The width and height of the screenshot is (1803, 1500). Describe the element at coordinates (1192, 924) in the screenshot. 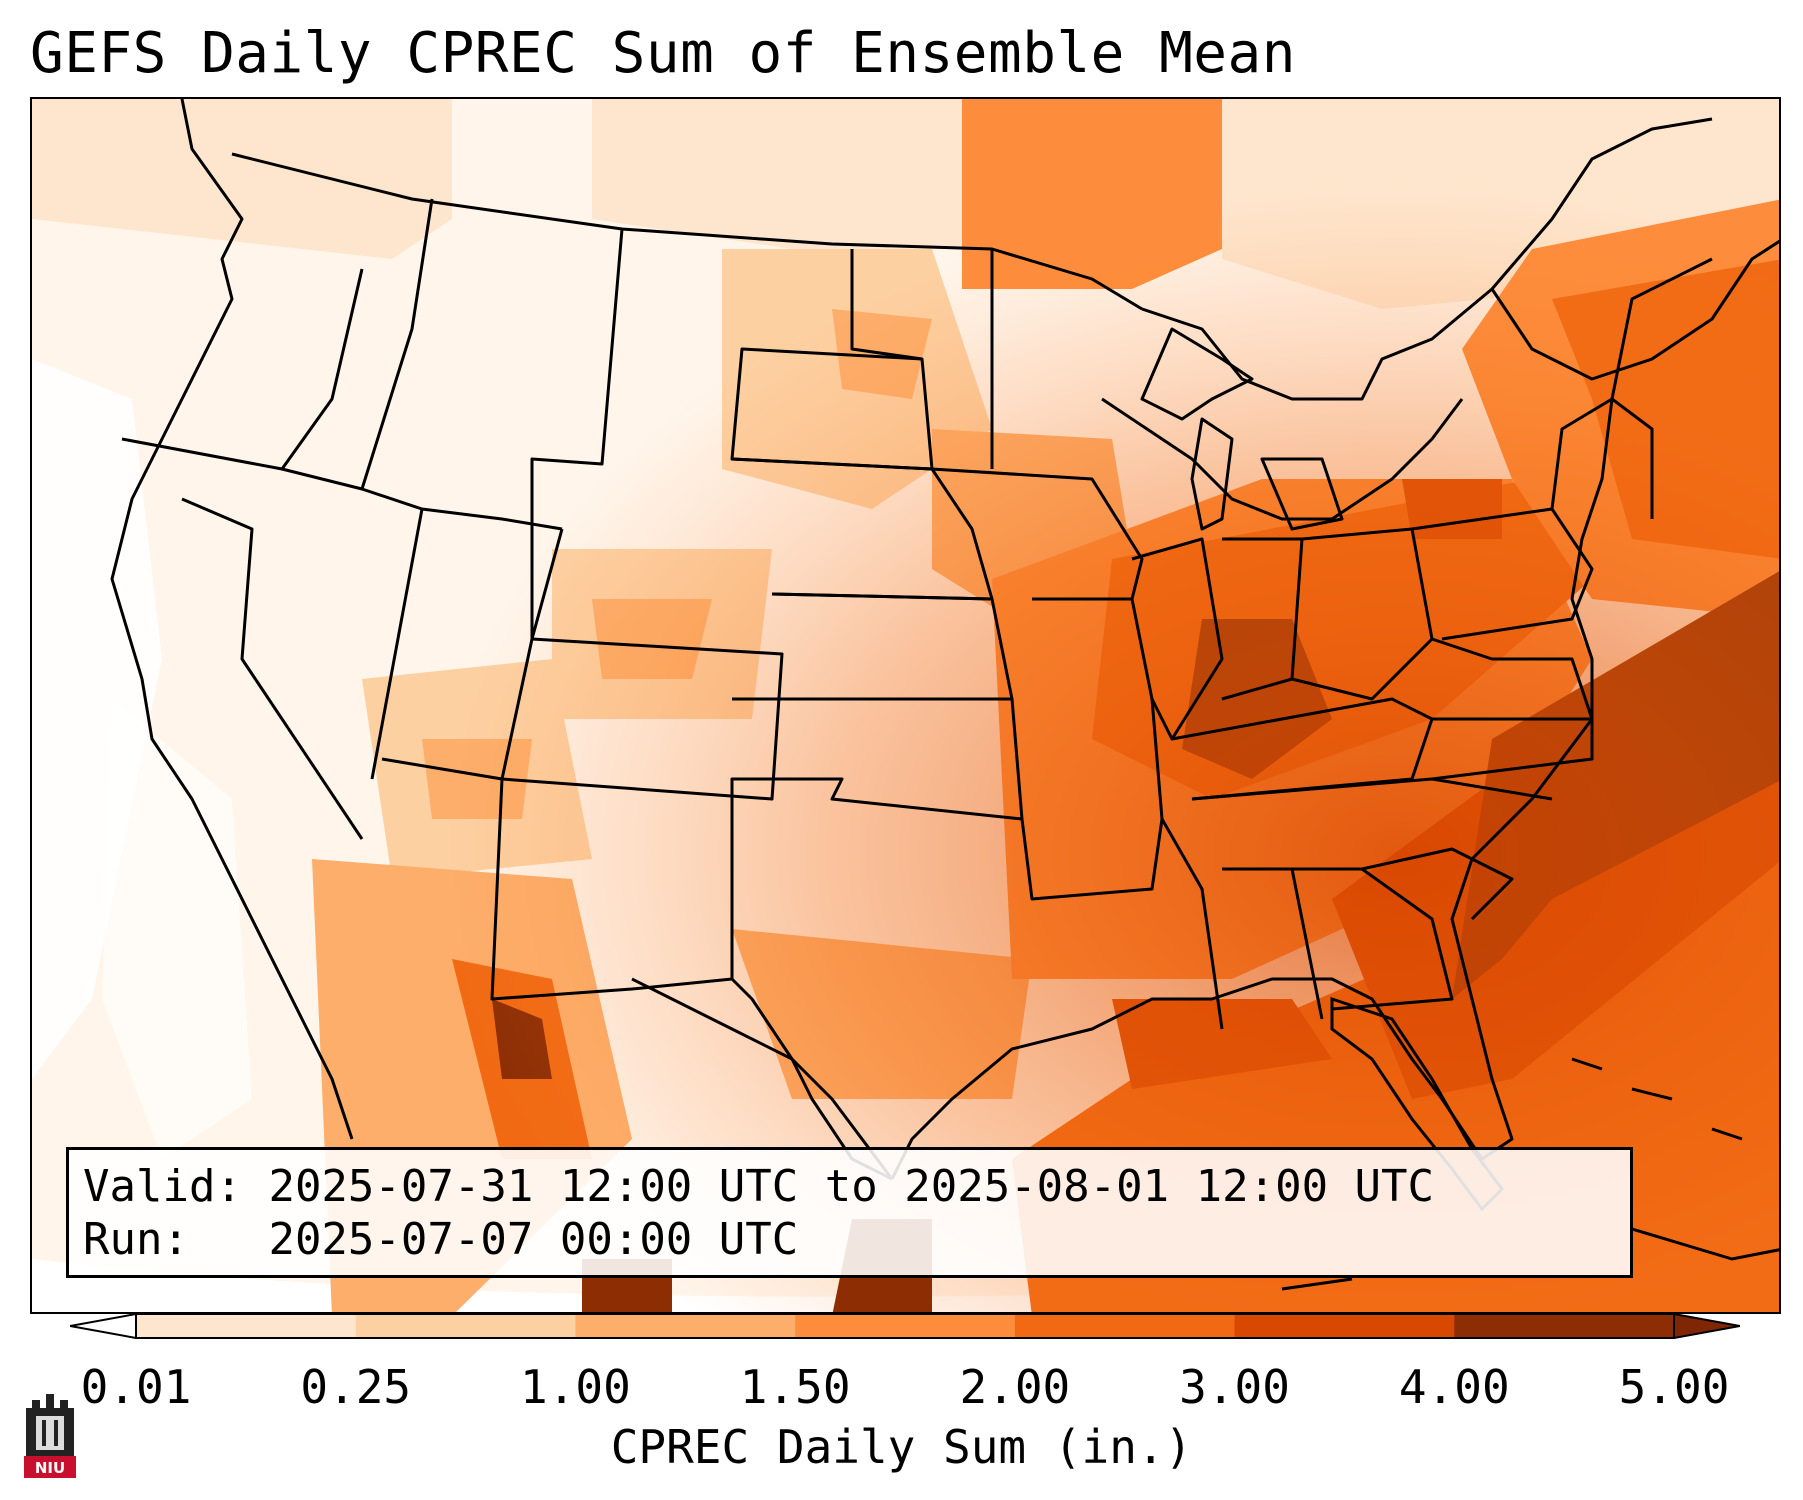

I see `mississippi` at that location.